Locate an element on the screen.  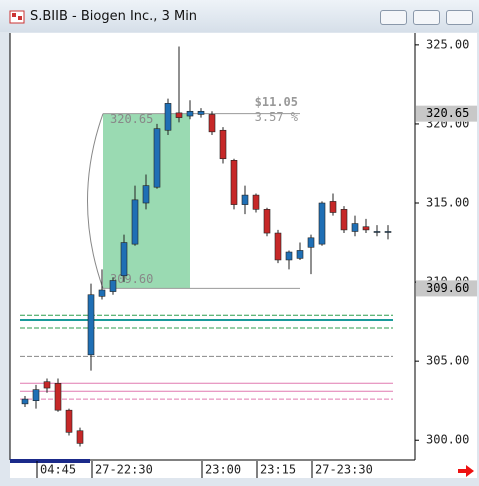
close-button is located at coordinates (459, 17).